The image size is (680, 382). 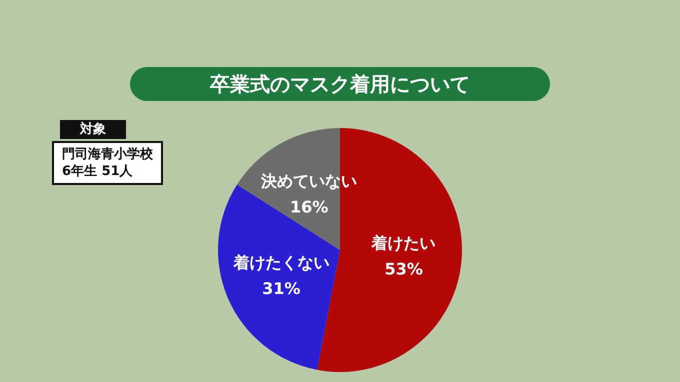 I want to click on text: 対象, so click(x=92, y=129).